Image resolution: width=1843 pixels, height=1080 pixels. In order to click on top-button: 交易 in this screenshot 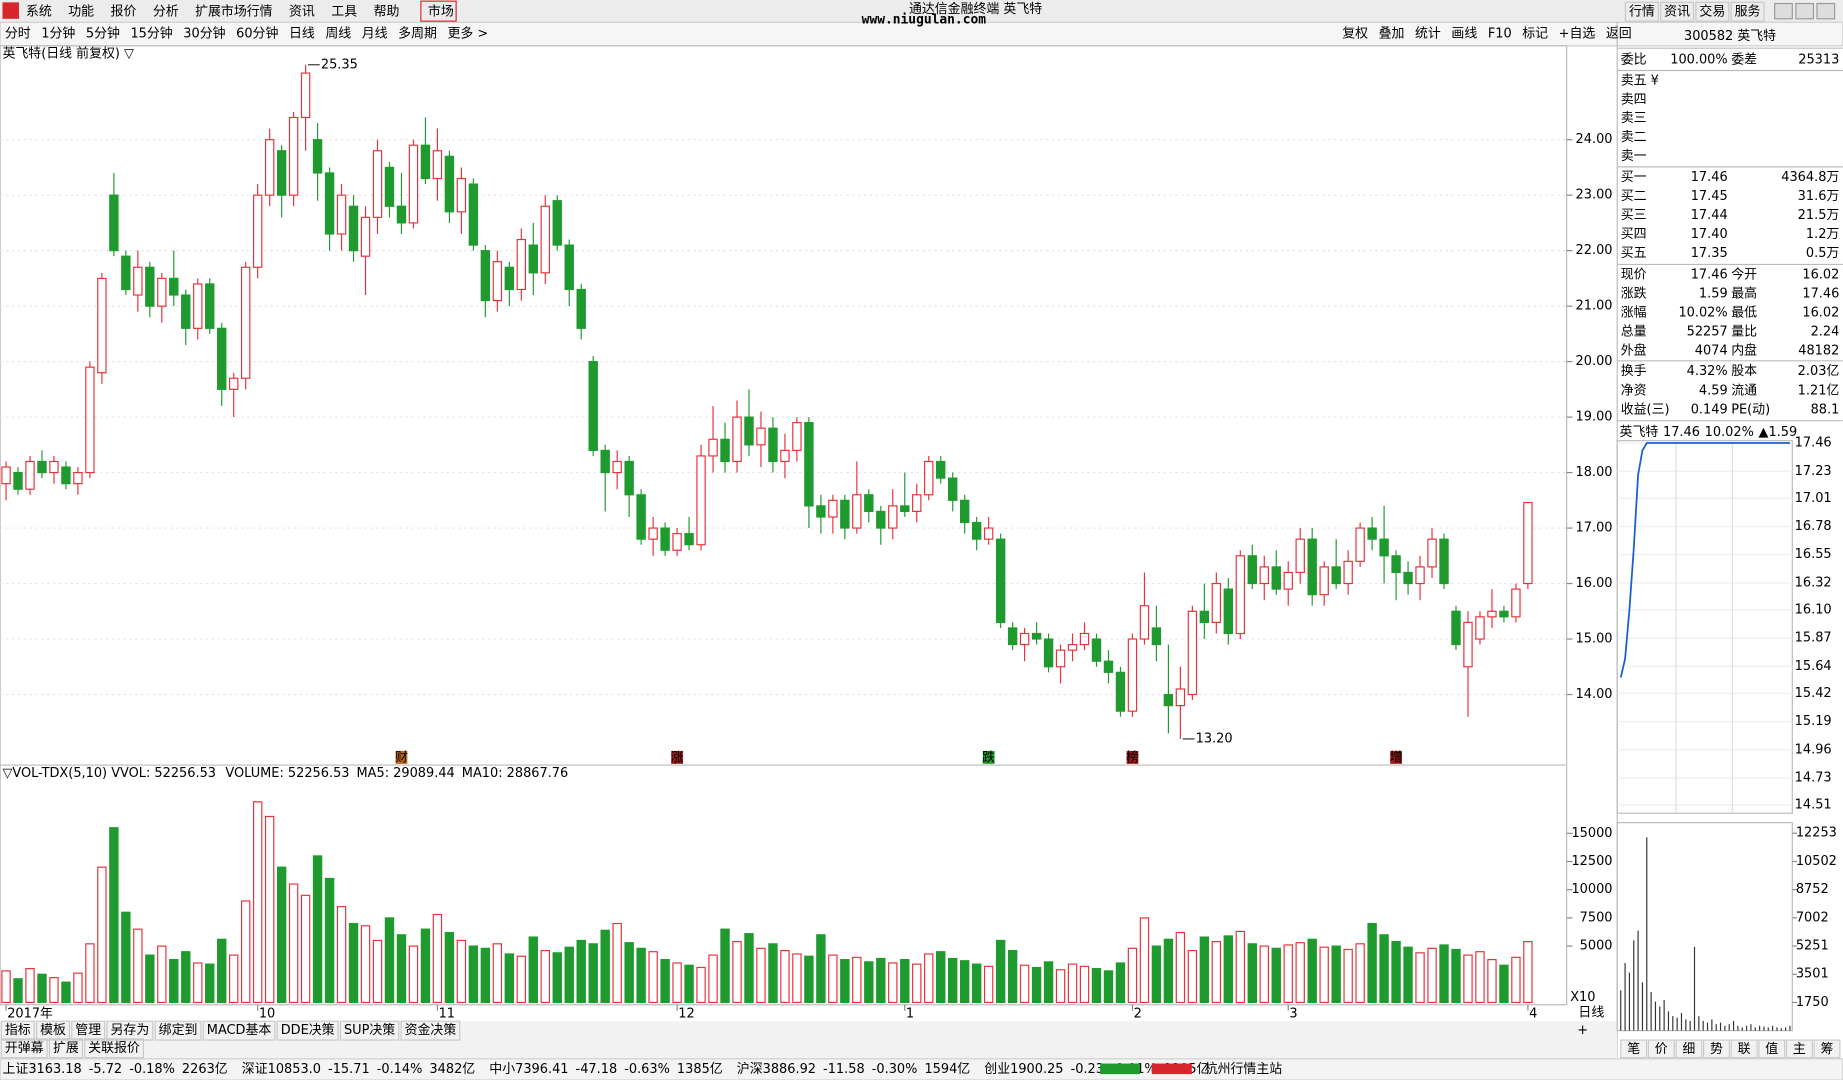, I will do `click(1712, 11)`.